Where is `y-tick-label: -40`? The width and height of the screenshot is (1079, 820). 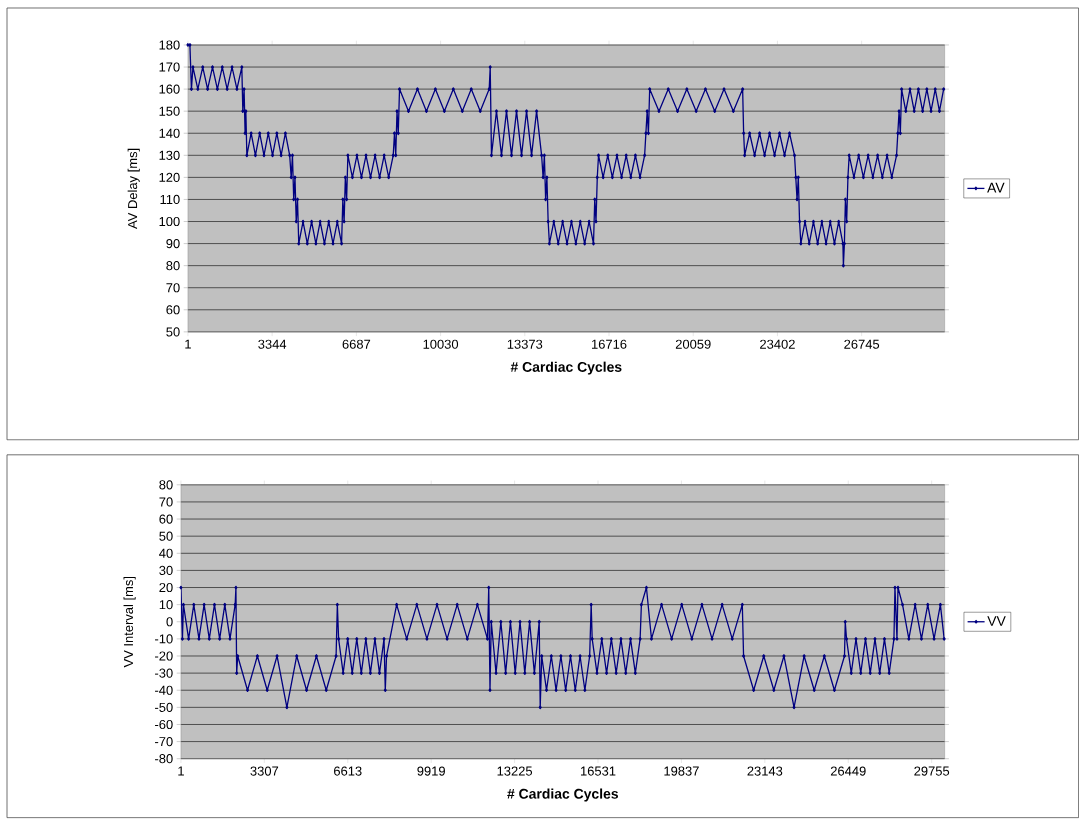
y-tick-label: -40 is located at coordinates (164, 690).